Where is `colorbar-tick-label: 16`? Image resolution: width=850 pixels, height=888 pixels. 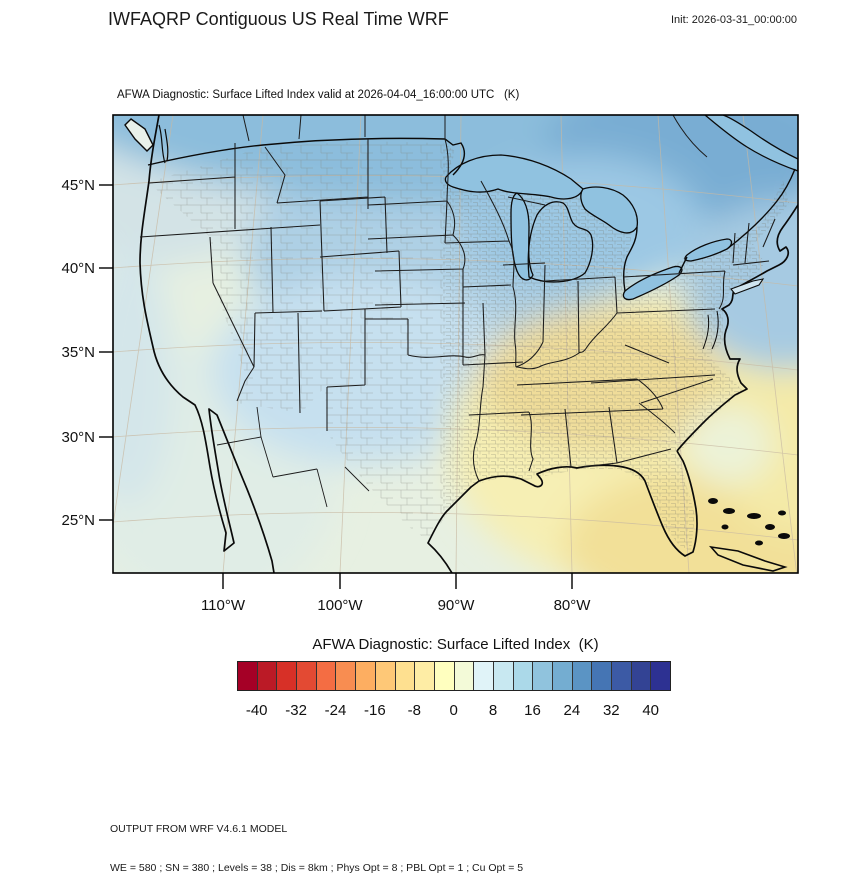
colorbar-tick-label: 16 is located at coordinates (532, 710).